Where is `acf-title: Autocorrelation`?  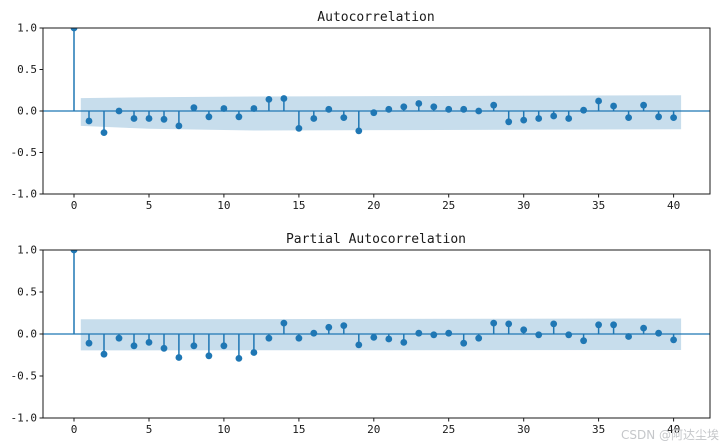 acf-title: Autocorrelation is located at coordinates (375, 17).